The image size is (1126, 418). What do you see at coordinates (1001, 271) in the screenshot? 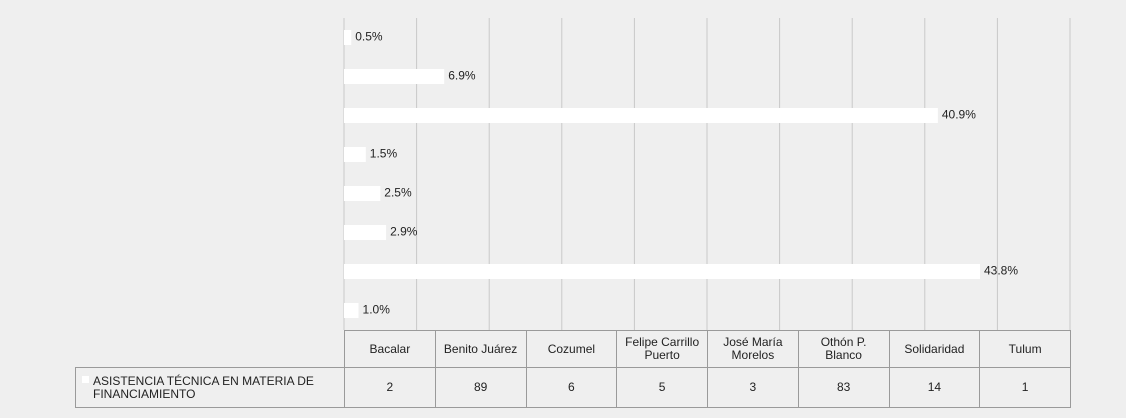
I see `data-label: 43.8%` at bounding box center [1001, 271].